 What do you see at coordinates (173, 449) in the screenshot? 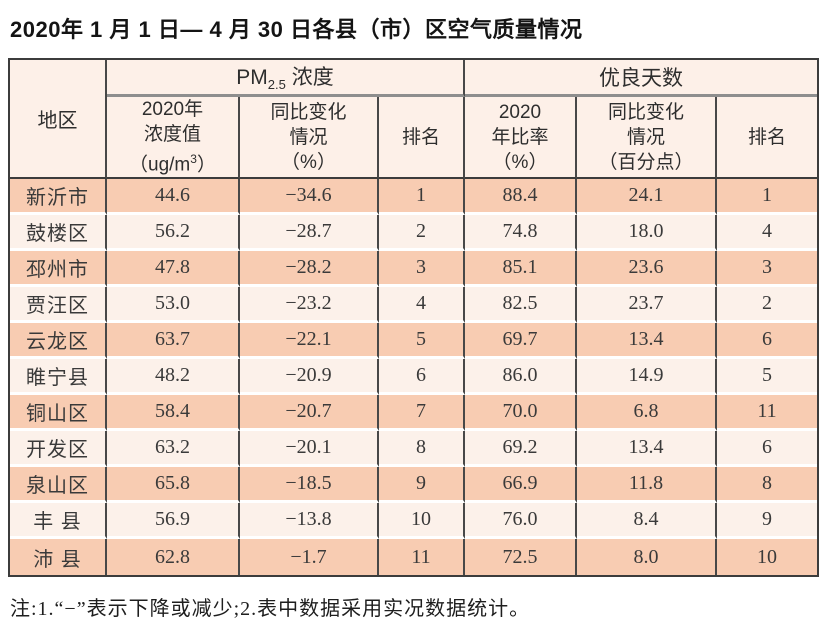
I see `pm-value-cell: 63.2` at bounding box center [173, 449].